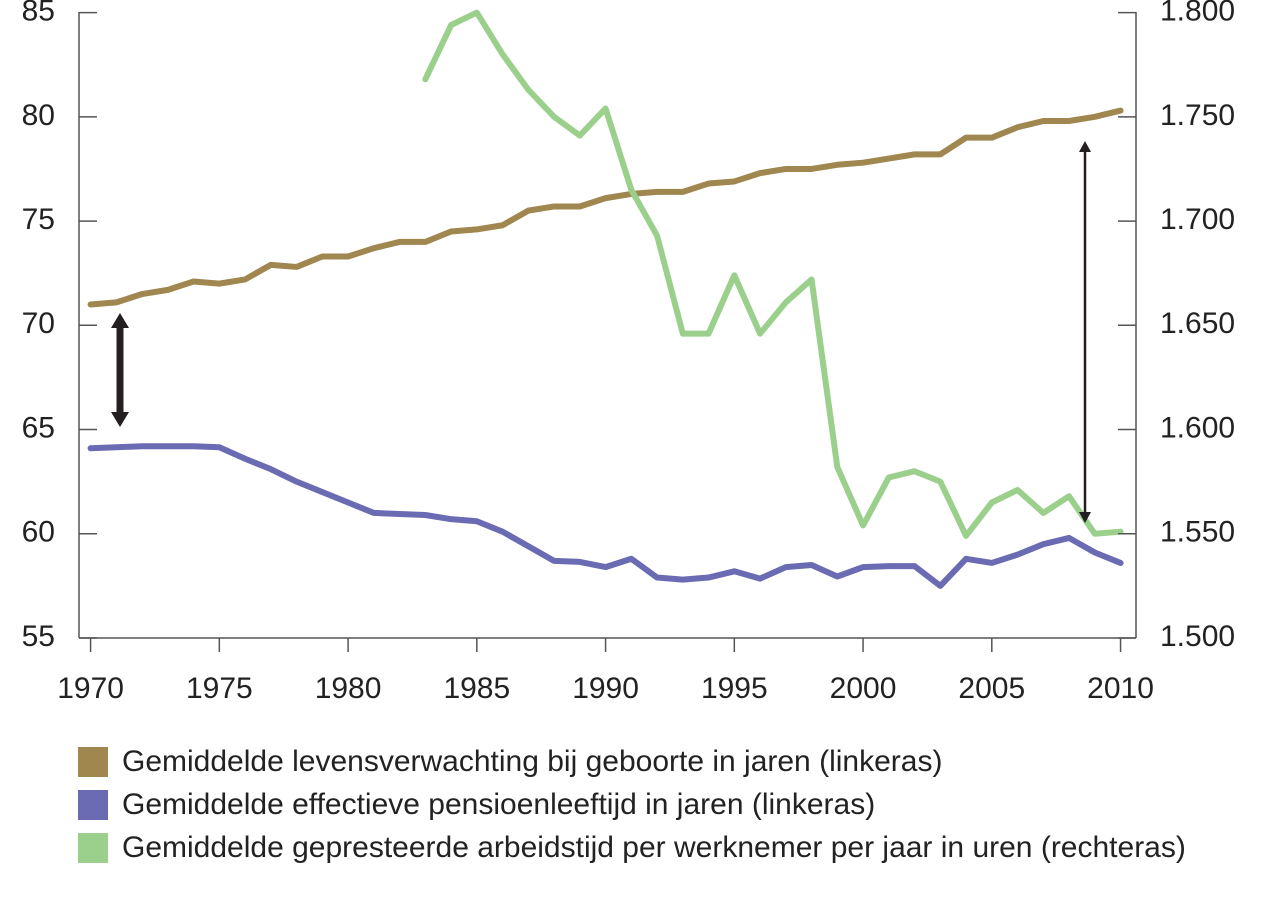  What do you see at coordinates (1197, 115) in the screenshot?
I see `y2-tick-label: 1.750` at bounding box center [1197, 115].